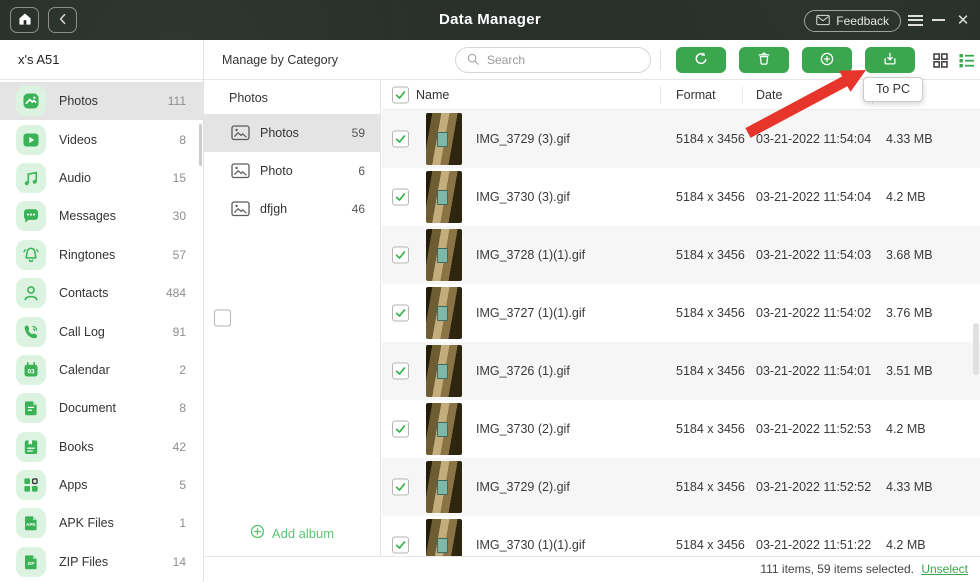  What do you see at coordinates (31, 369) in the screenshot?
I see `calendar-icon: 03` at bounding box center [31, 369].